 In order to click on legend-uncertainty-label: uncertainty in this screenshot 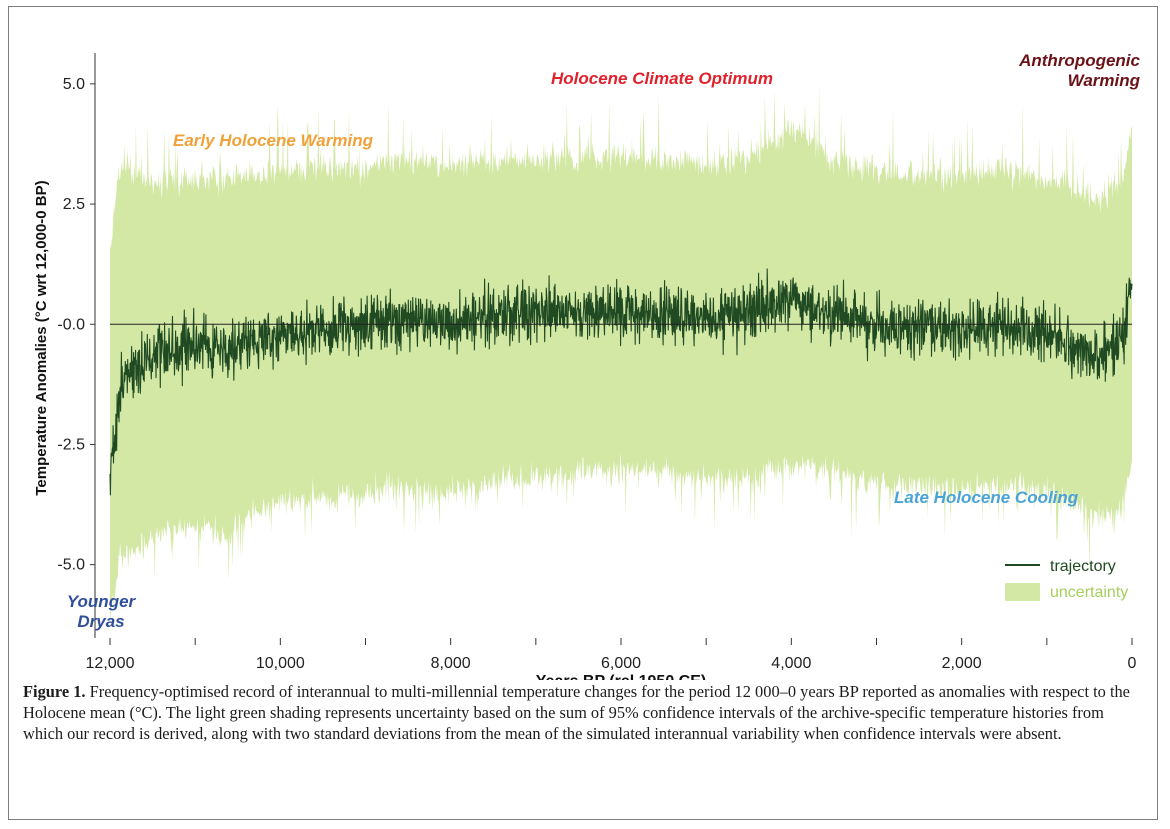, I will do `click(1089, 592)`.